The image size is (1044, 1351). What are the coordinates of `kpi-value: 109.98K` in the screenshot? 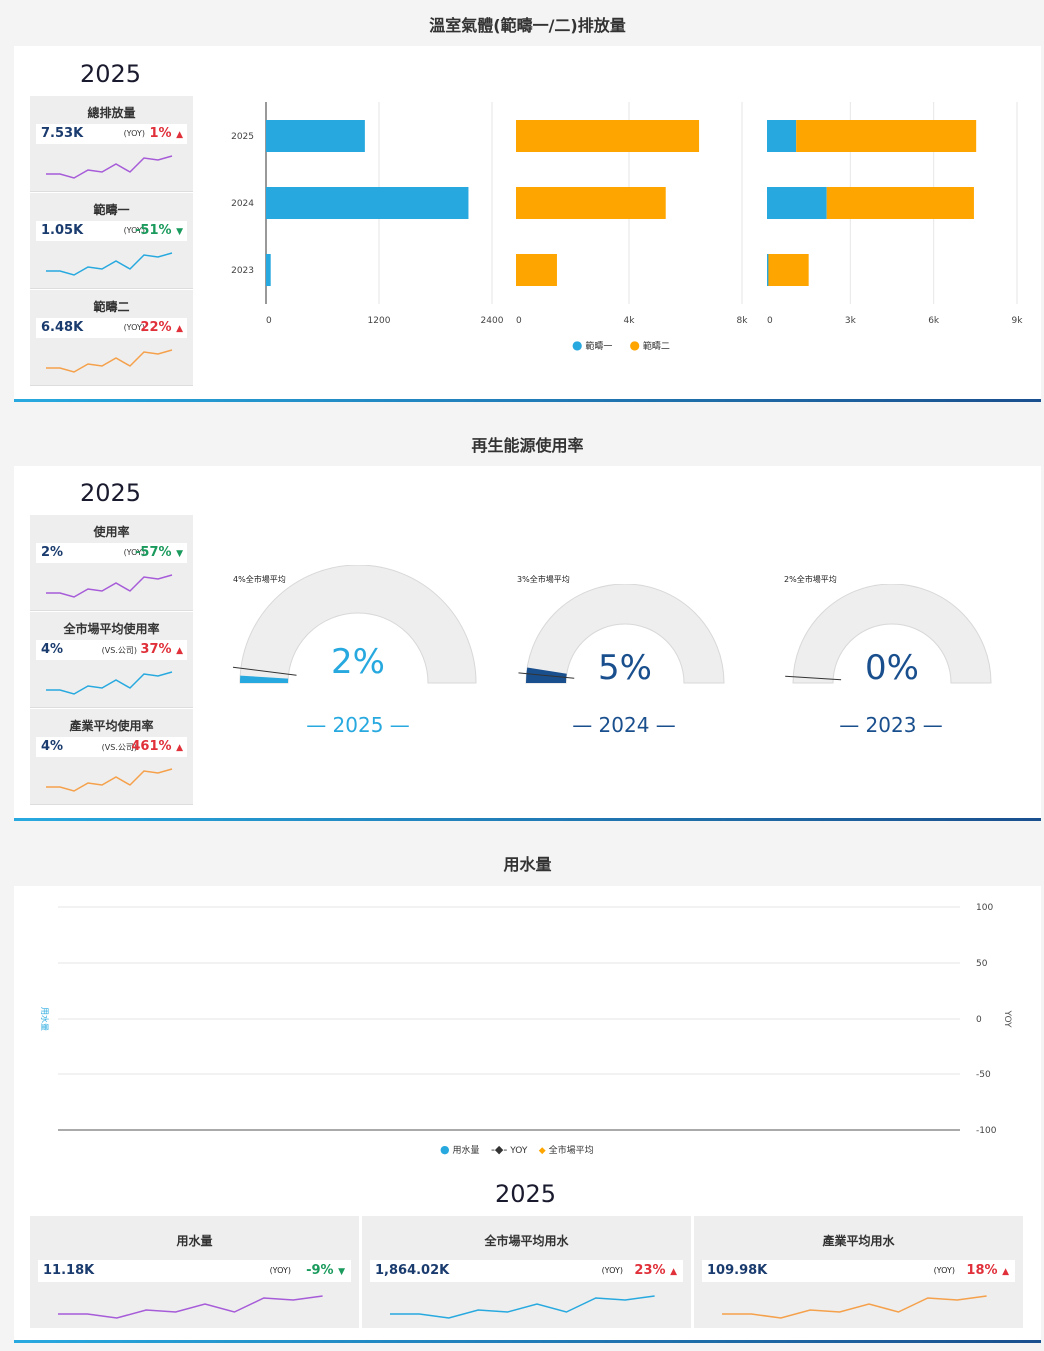 It's located at (737, 1270).